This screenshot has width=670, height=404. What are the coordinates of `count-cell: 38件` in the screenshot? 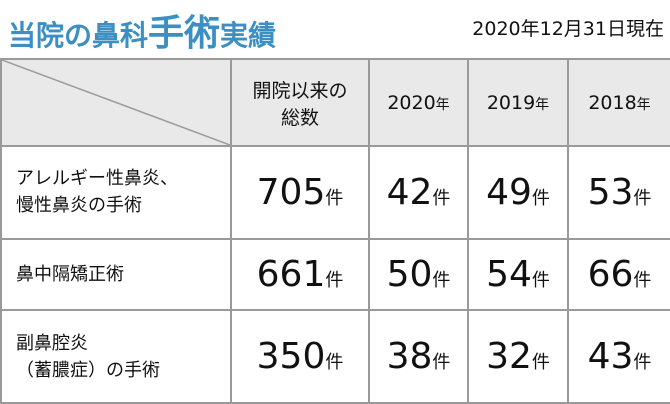 It's located at (418, 356).